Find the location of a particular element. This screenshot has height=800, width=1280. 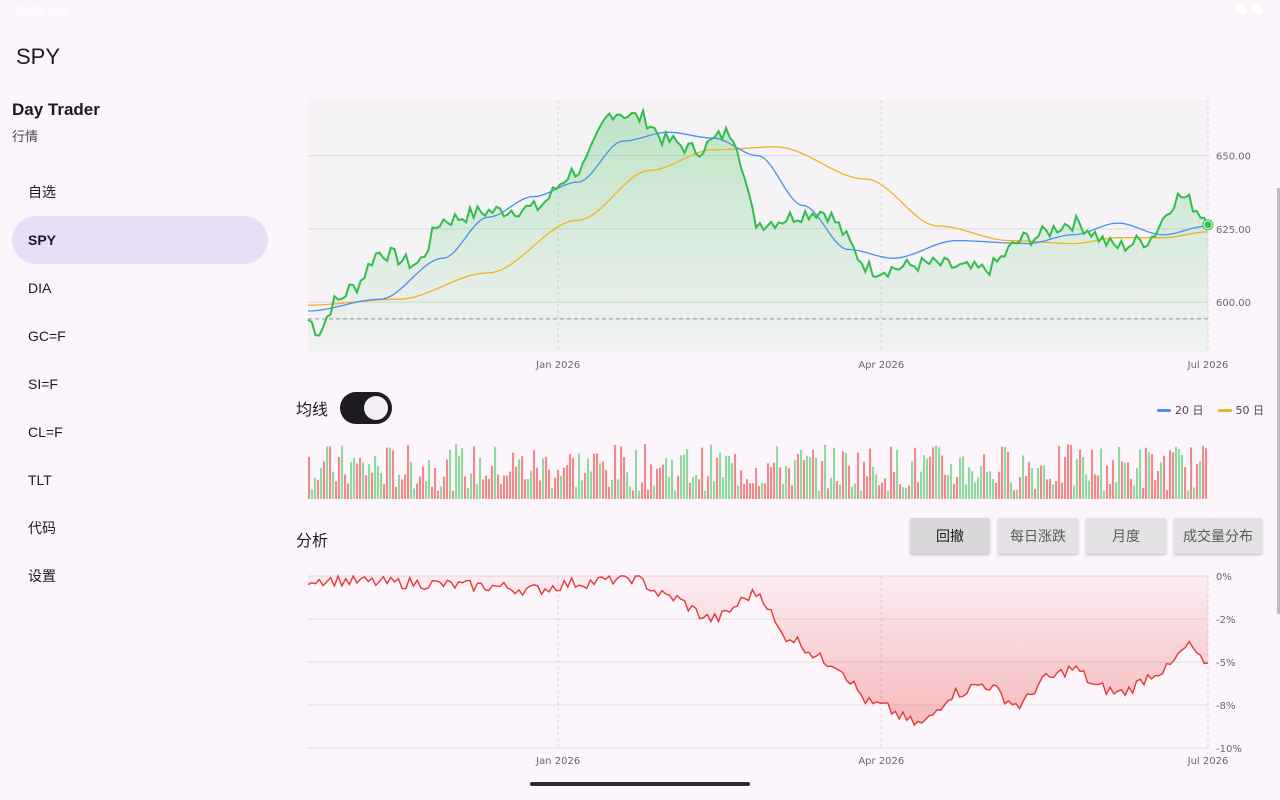

drawer-subtitle: 行情 is located at coordinates (25, 137).